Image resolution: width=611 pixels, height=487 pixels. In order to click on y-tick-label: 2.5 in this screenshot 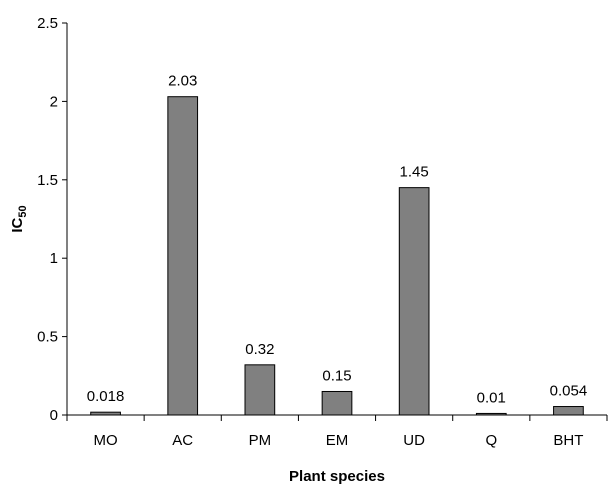, I will do `click(47, 23)`.